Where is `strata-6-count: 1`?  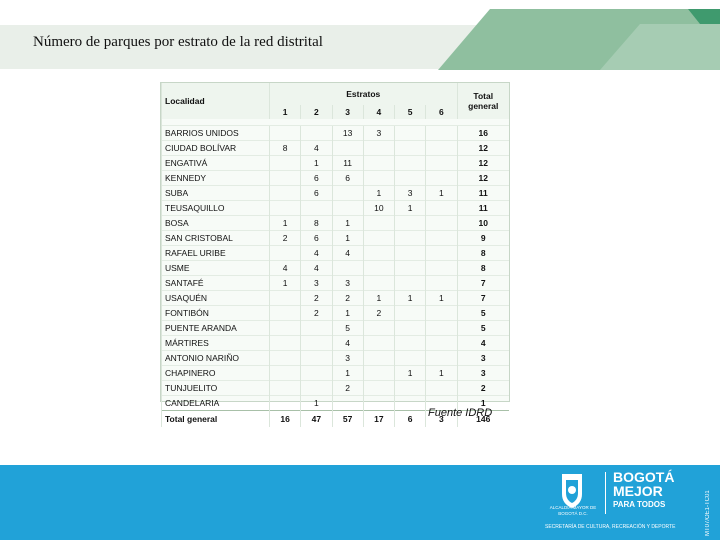
strata-6-count: 1 is located at coordinates (441, 373).